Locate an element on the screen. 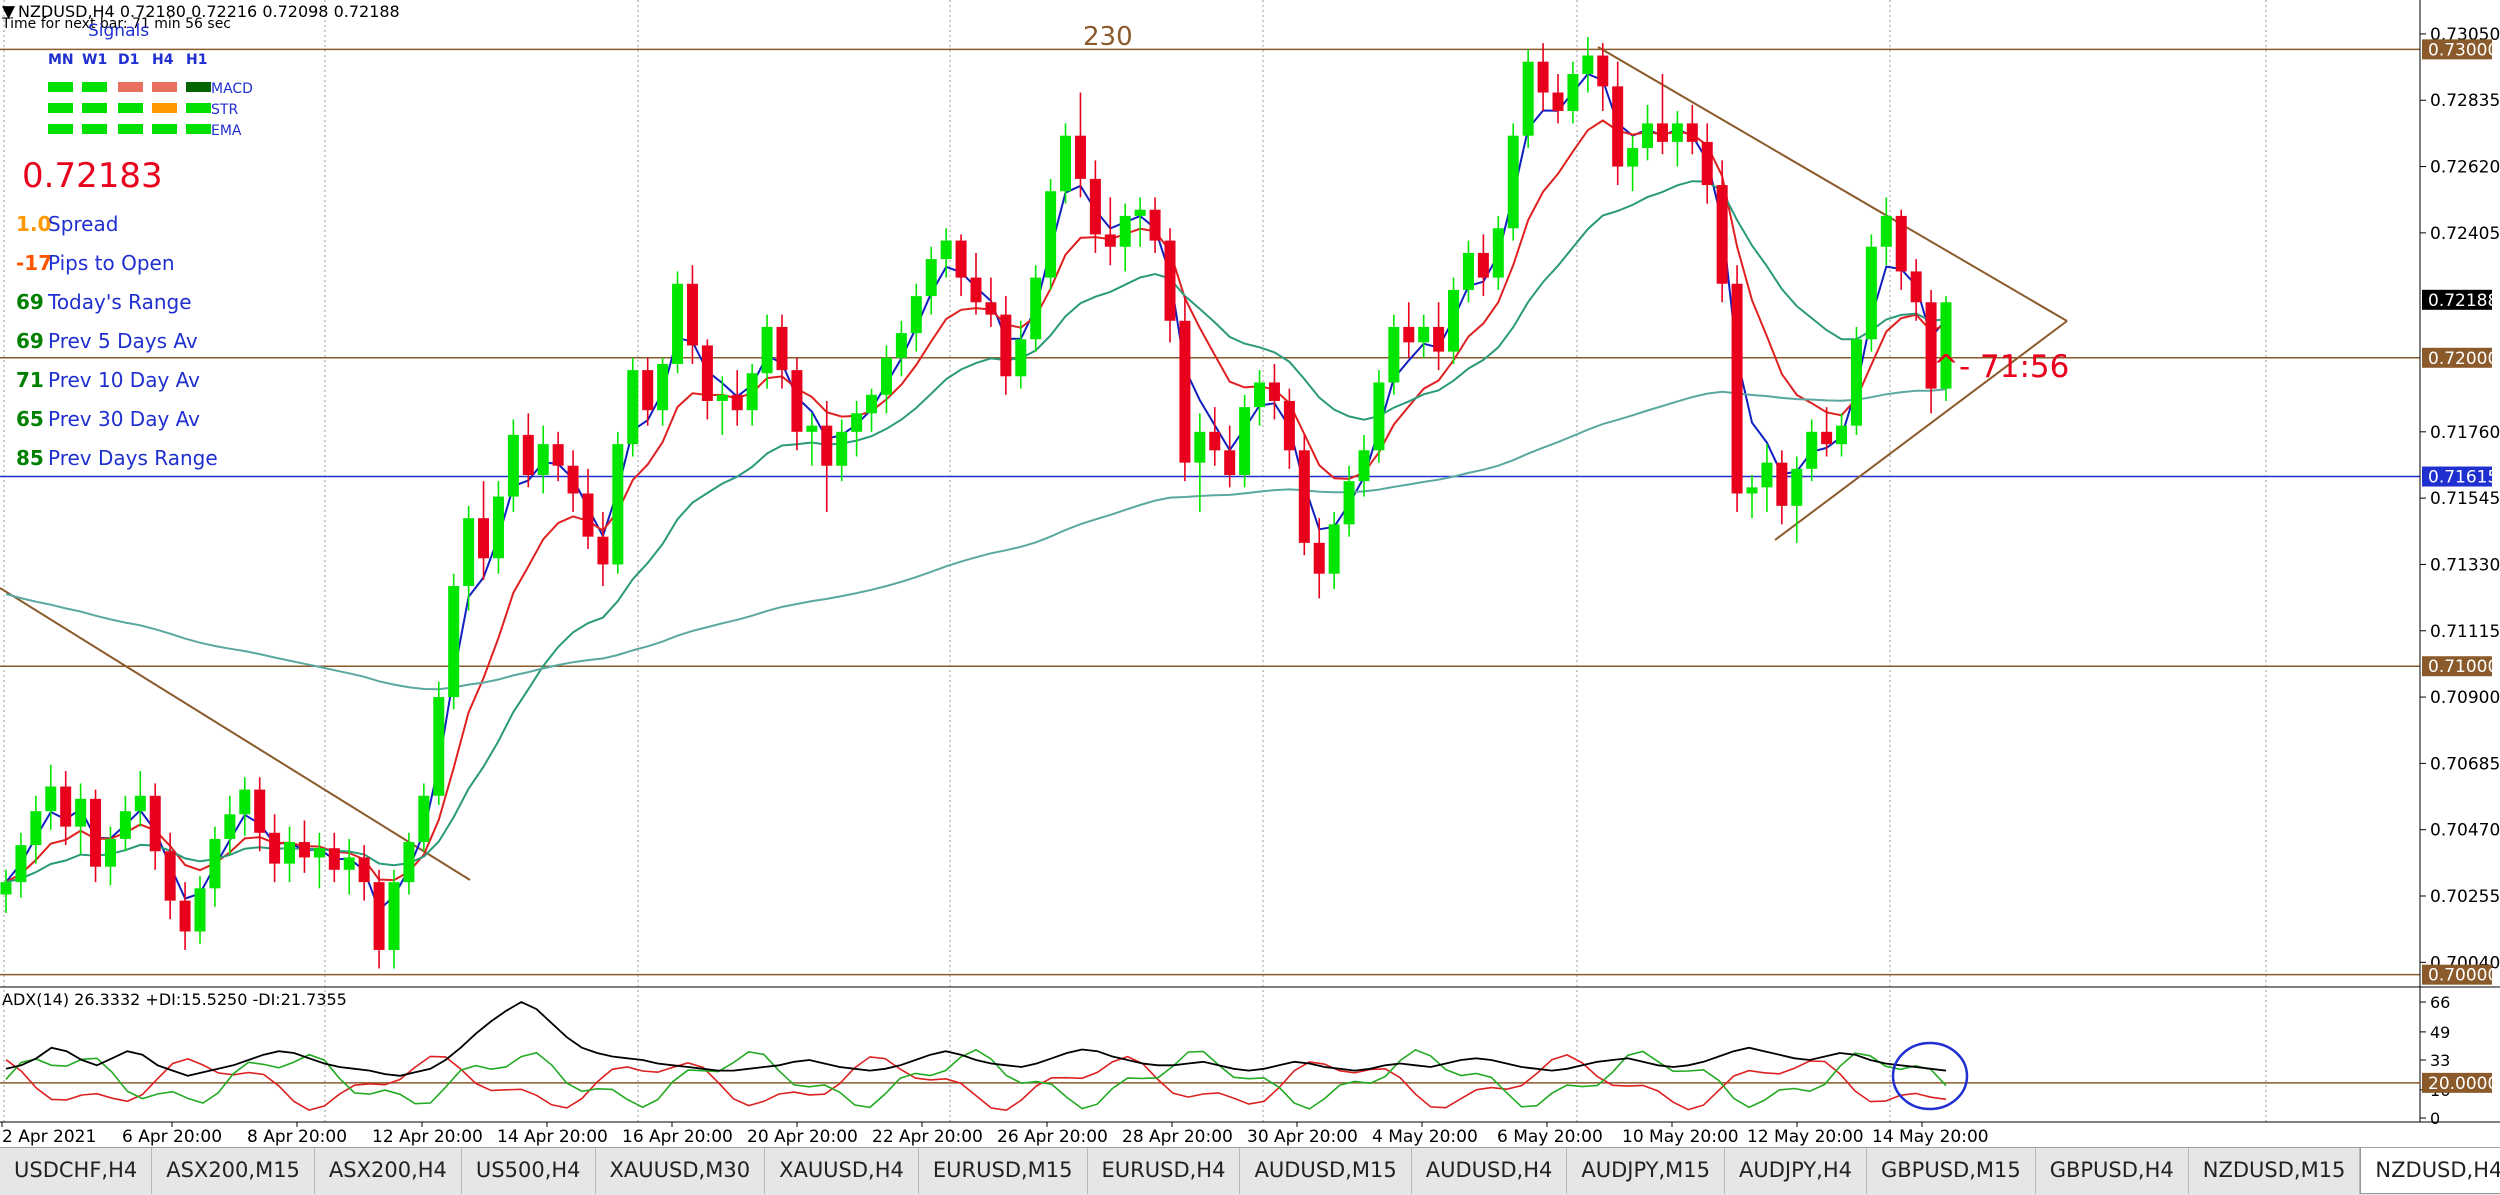 The height and width of the screenshot is (1195, 2500). tab-xauusd-h4: XAUUSD,H4 is located at coordinates (842, 1171).